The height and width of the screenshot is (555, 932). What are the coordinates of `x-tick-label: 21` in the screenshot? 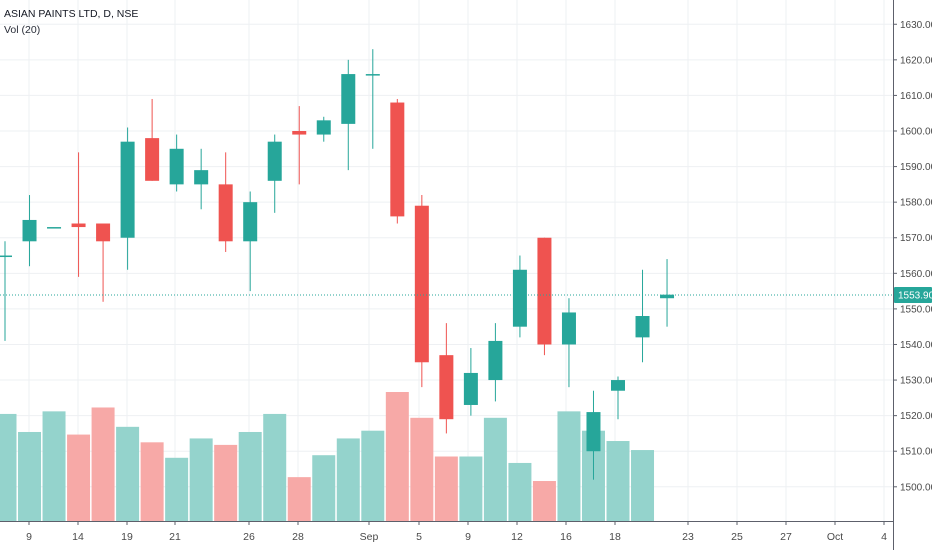 It's located at (175, 537).